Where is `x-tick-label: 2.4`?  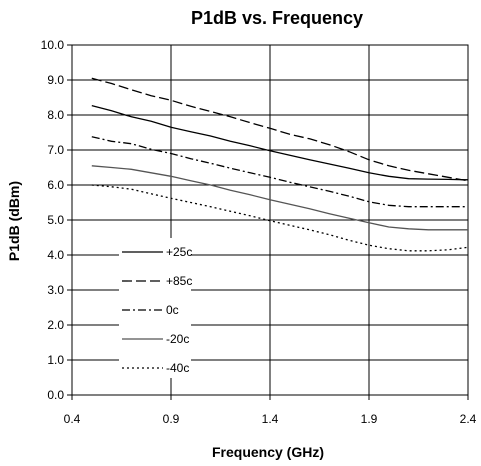
x-tick-label: 2.4 is located at coordinates (468, 419).